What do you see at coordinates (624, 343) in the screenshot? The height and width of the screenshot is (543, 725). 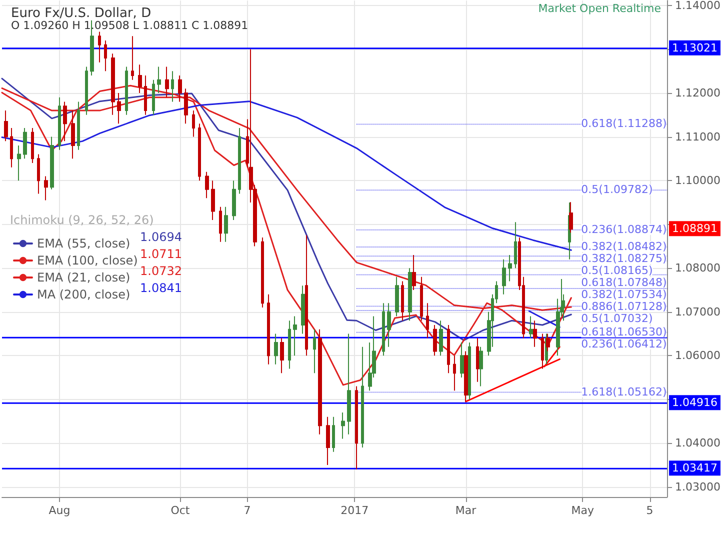 I see `ref-line-label: 0.236(1.06412)` at bounding box center [624, 343].